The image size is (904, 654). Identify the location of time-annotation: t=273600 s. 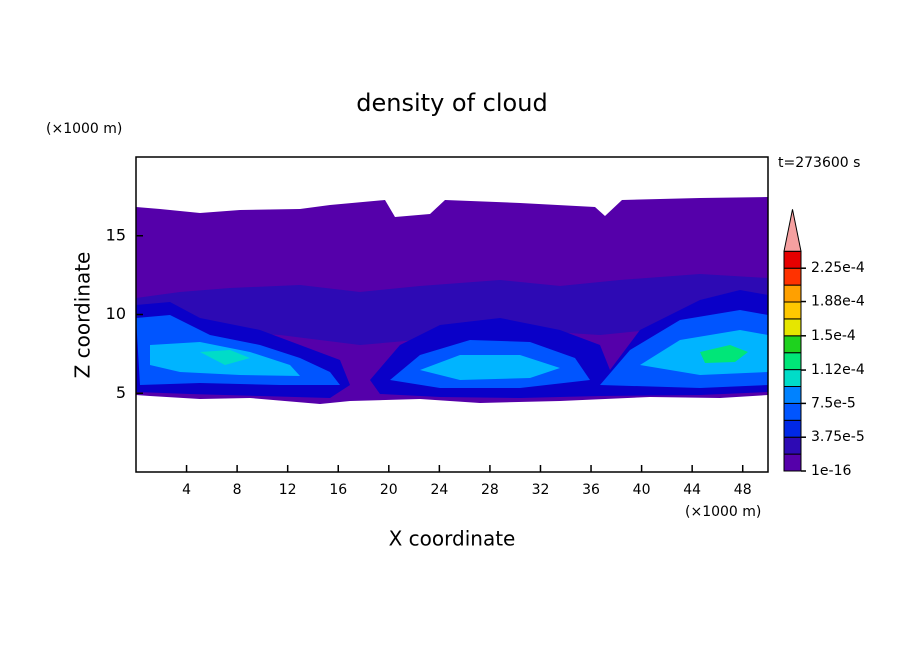
(819, 163).